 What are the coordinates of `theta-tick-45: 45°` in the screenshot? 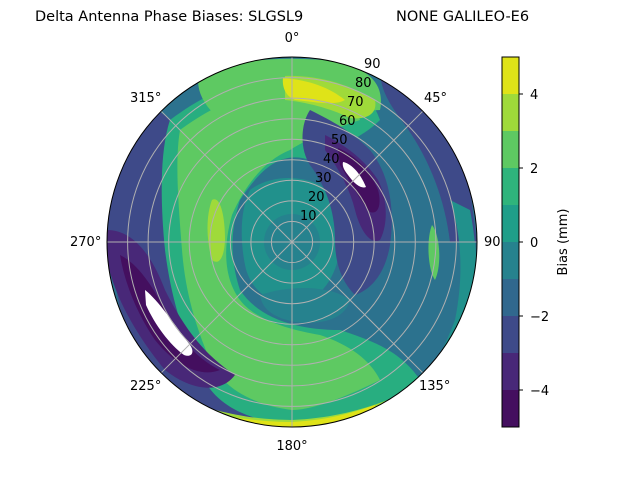 It's located at (435, 98).